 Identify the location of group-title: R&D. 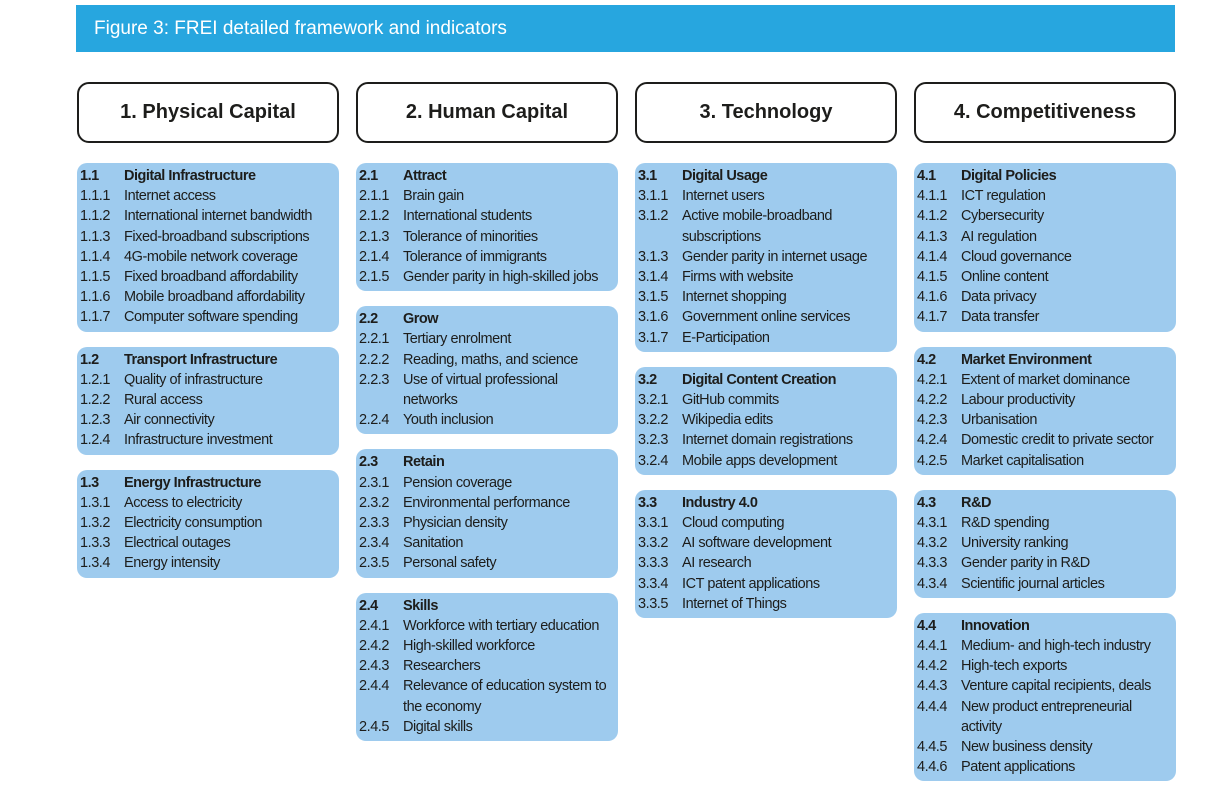
(976, 502).